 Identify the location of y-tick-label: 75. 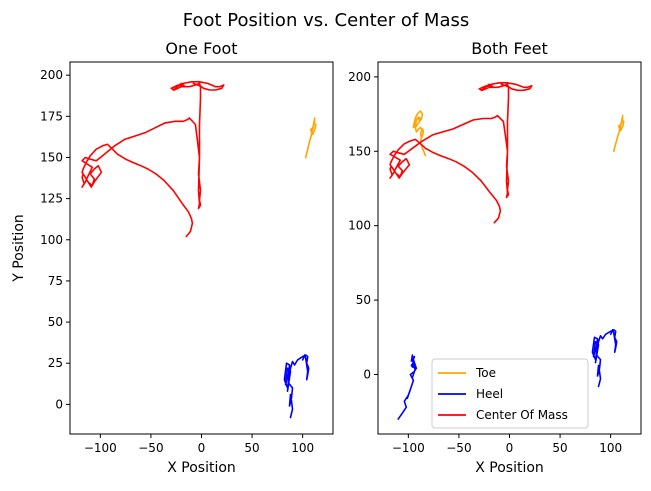
(55, 281).